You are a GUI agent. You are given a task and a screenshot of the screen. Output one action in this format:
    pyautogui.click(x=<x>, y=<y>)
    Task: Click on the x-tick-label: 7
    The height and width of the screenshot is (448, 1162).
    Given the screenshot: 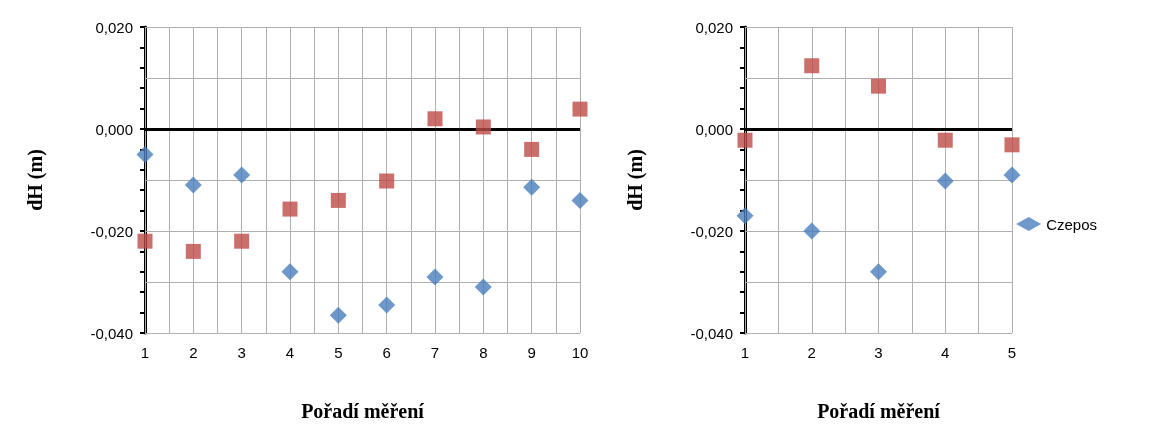 What is the action you would take?
    pyautogui.click(x=435, y=352)
    